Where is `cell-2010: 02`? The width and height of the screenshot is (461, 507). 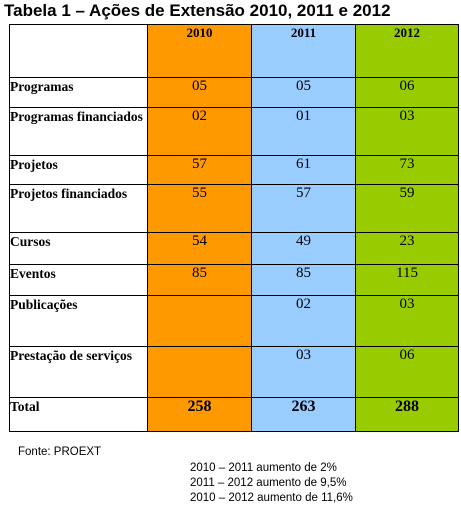
cell-2010: 02 is located at coordinates (199, 131).